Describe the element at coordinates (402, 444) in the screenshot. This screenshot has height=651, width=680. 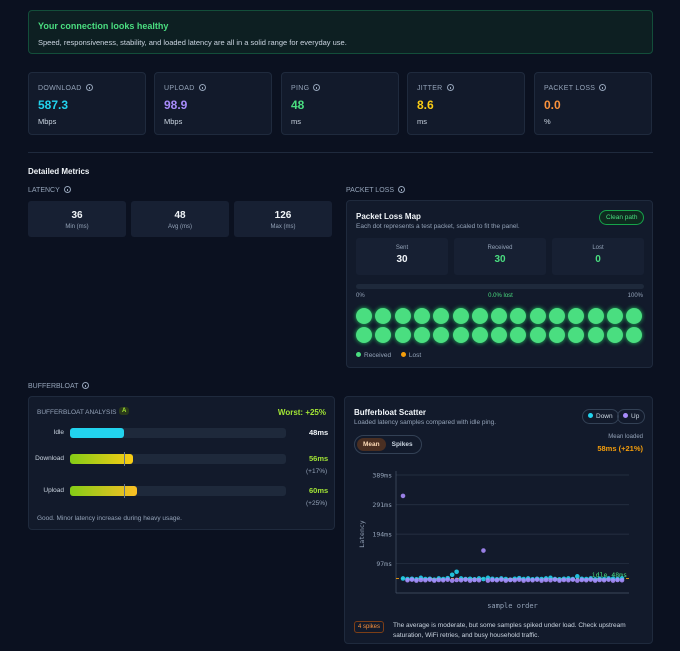
I see `tab-spikes: Spikes` at that location.